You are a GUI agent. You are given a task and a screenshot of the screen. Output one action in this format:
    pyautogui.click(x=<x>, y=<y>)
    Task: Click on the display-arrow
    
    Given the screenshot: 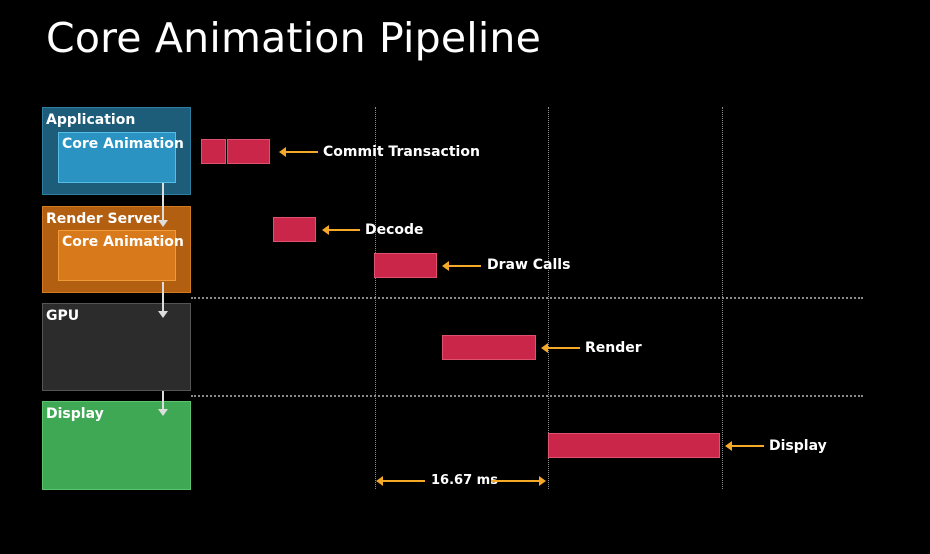 What is the action you would take?
    pyautogui.click(x=744, y=446)
    